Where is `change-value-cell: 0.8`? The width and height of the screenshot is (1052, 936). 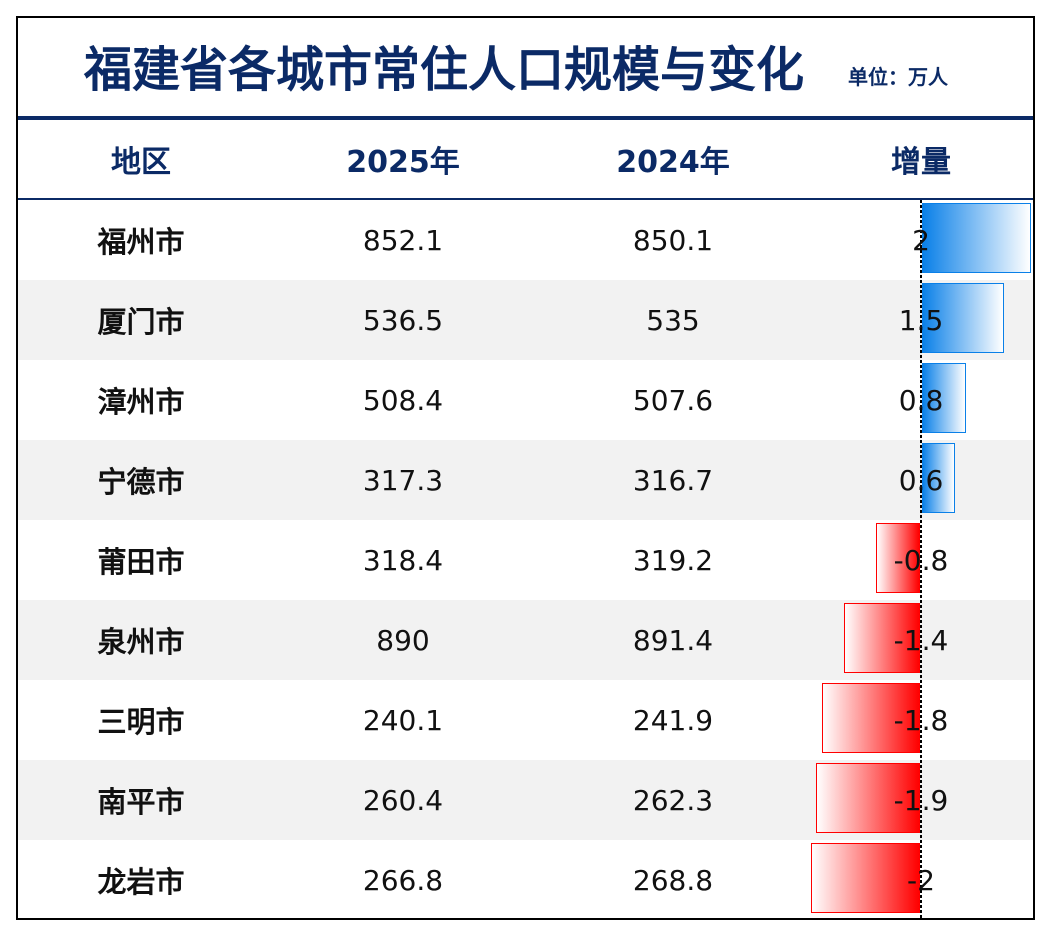 change-value-cell: 0.8 is located at coordinates (921, 400).